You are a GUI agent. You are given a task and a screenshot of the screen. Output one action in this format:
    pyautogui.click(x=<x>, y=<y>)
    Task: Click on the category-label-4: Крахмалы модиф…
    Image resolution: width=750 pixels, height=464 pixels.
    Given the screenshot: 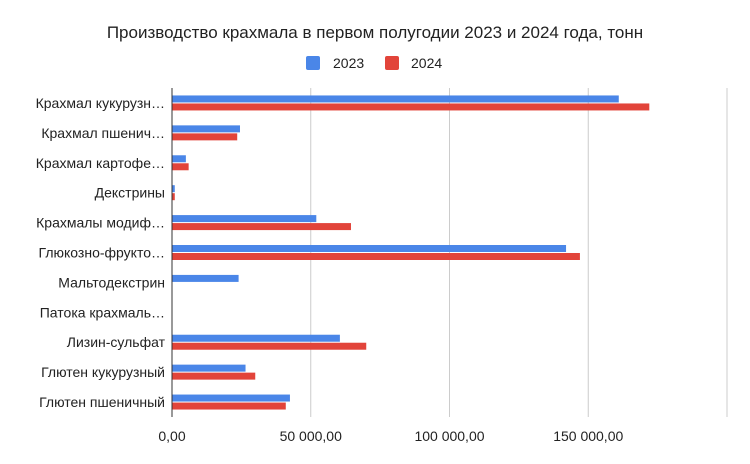 What is the action you would take?
    pyautogui.click(x=100, y=223)
    